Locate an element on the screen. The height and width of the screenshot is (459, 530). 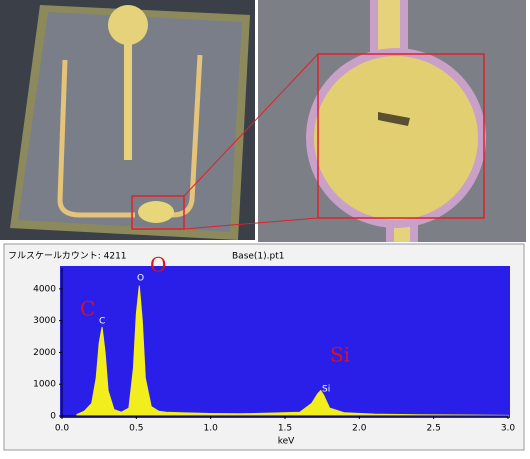
x-tick-label: 0.0 is located at coordinates (62, 429).